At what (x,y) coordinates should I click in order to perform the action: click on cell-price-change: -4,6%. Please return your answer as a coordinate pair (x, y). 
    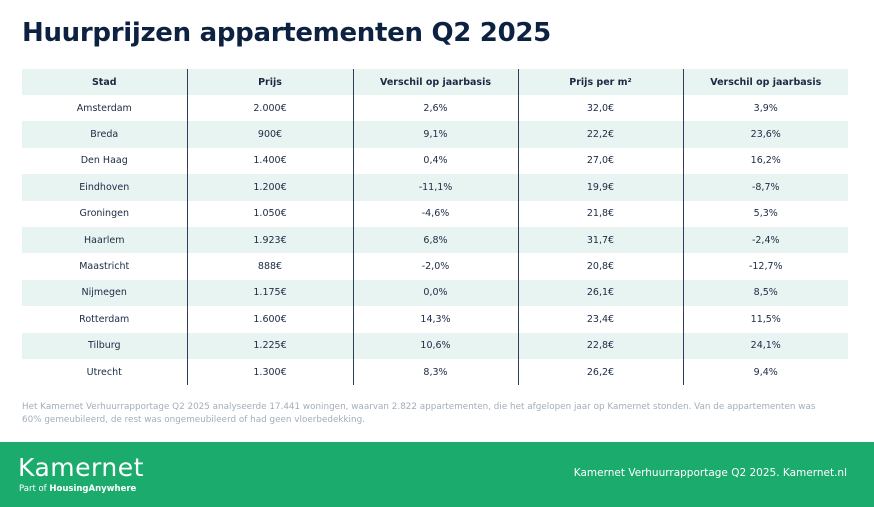
    Looking at the image, I should click on (435, 213).